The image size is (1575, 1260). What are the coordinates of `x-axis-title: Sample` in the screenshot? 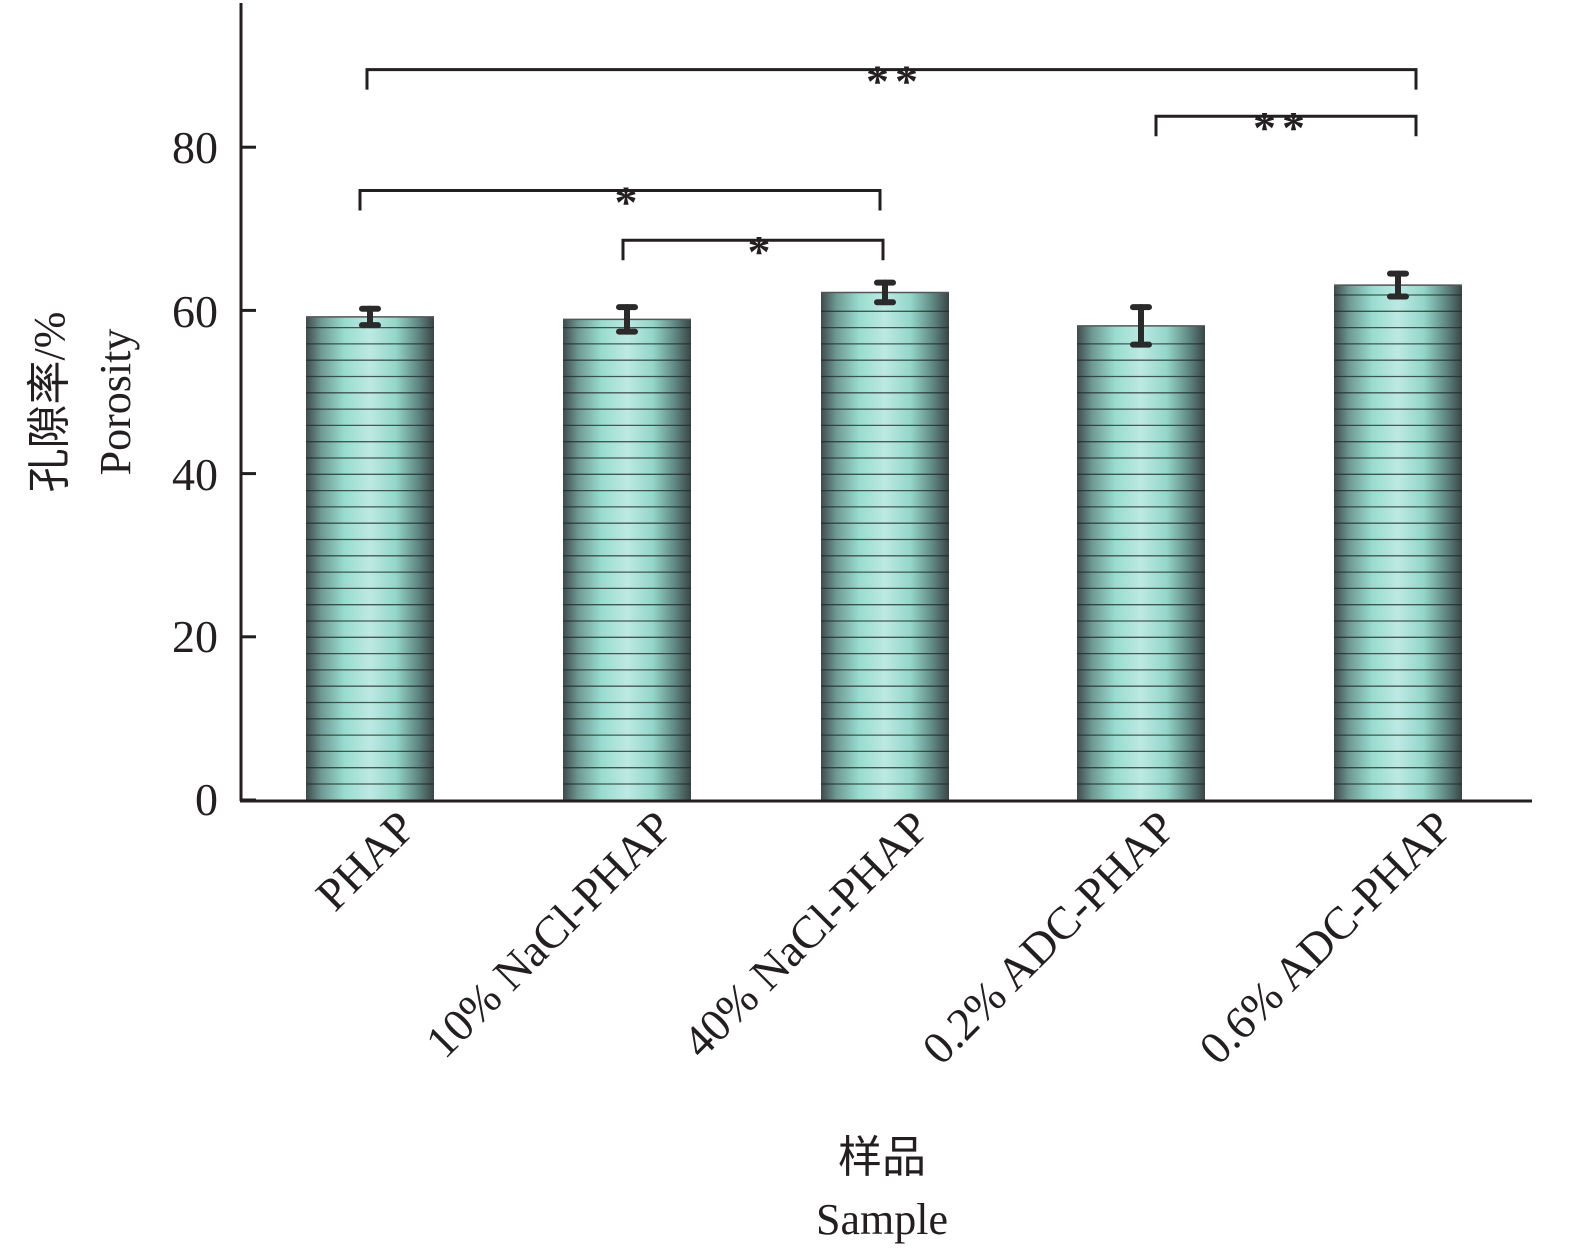 It's located at (882, 1219).